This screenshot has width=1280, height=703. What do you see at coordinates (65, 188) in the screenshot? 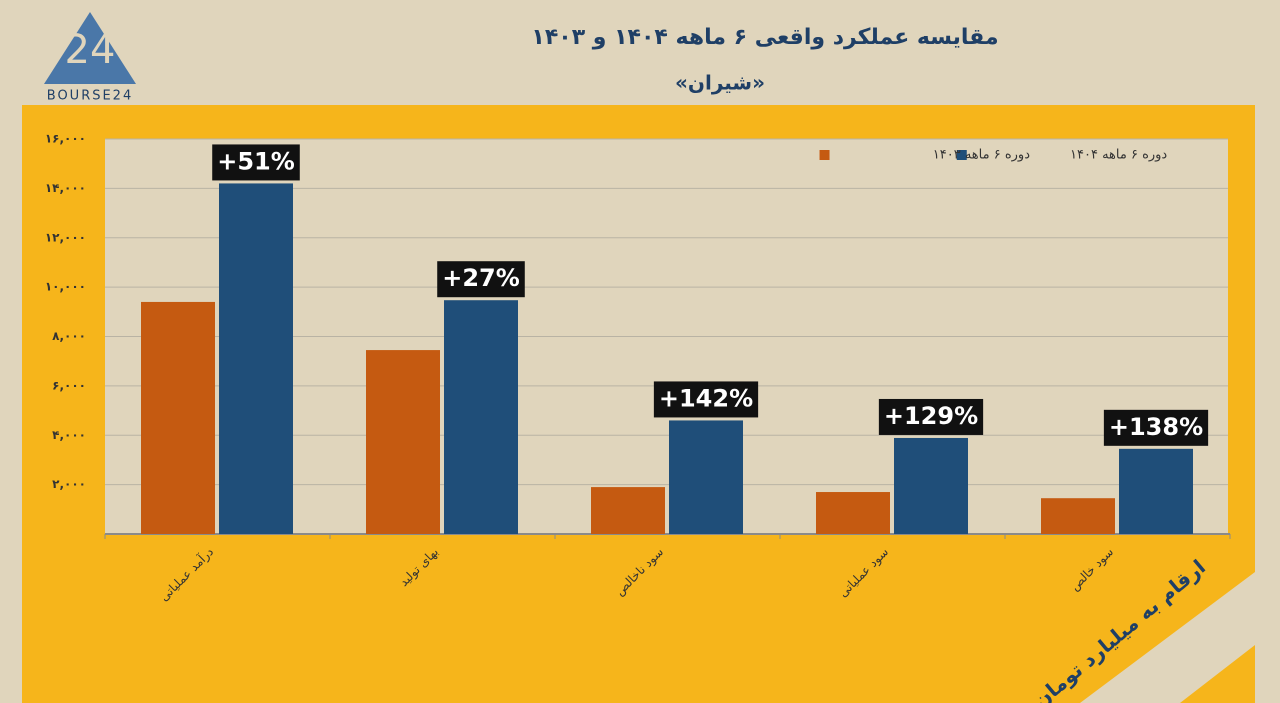
I see `y-tick-label: ۱۴,۰۰۰` at bounding box center [65, 188].